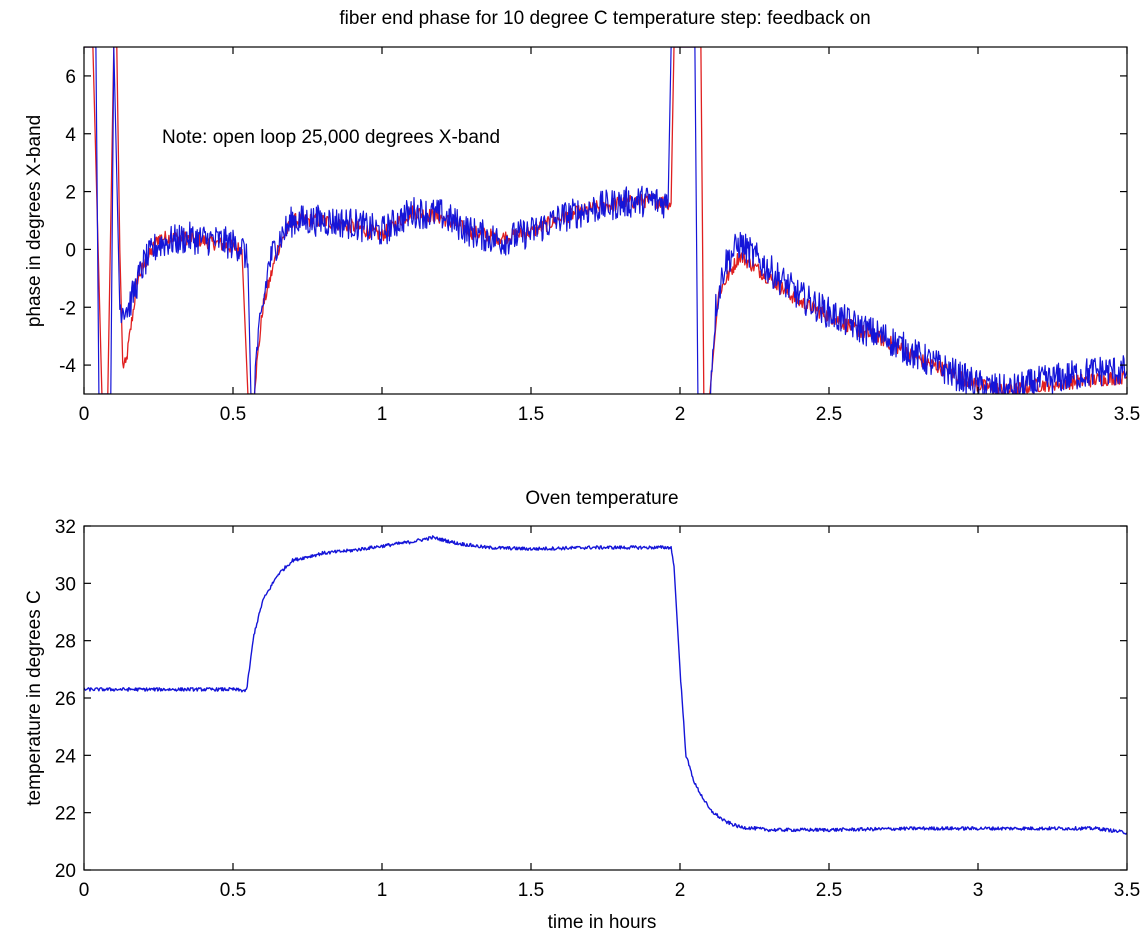 This screenshot has height=937, width=1147. I want to click on y-tick-label: 26, so click(65, 699).